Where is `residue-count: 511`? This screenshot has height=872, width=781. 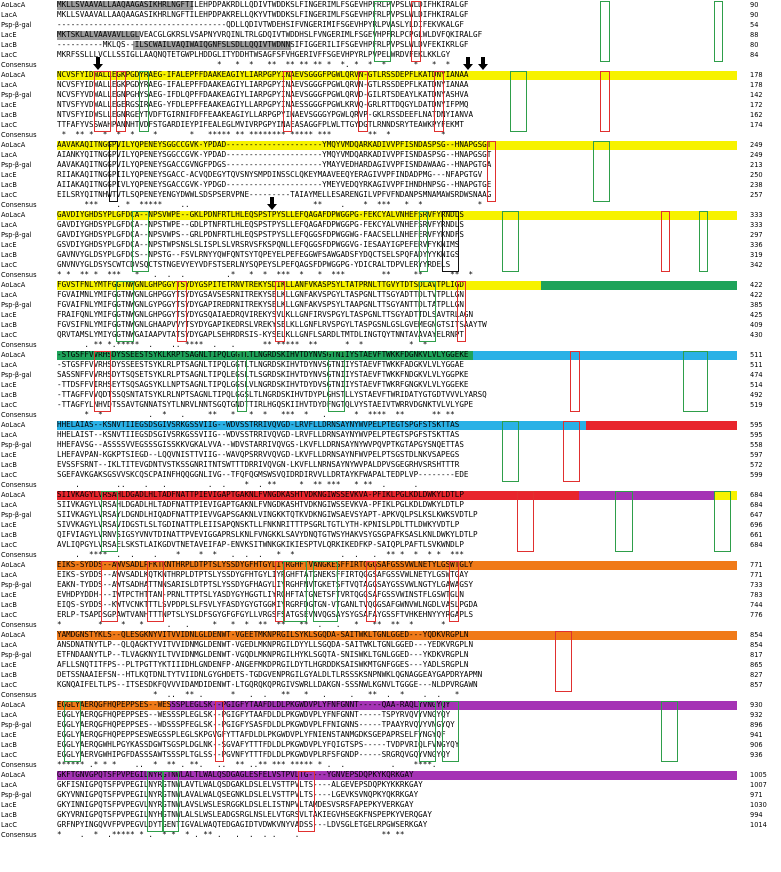 residue-count: 511 is located at coordinates (756, 365).